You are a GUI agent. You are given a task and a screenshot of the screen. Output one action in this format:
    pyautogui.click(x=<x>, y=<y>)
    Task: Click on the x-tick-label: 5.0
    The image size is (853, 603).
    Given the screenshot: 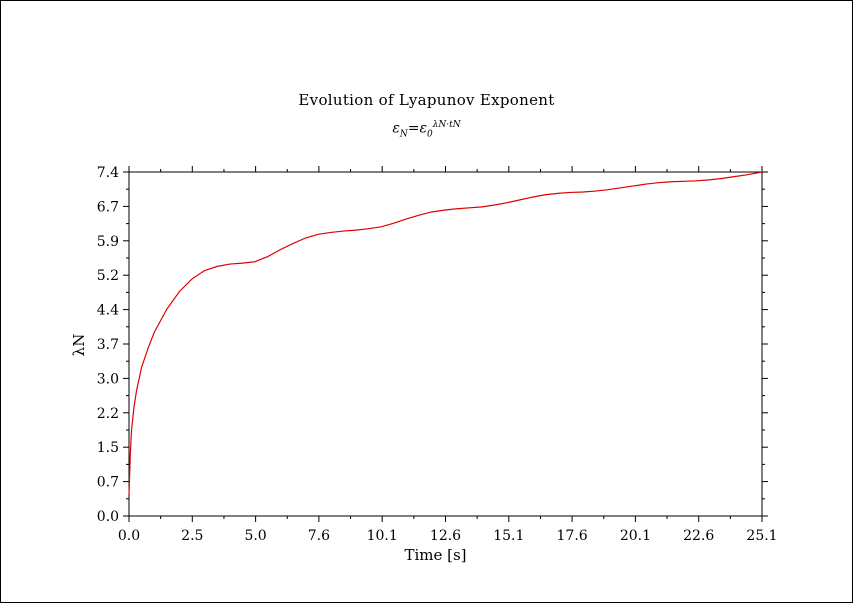 What is the action you would take?
    pyautogui.click(x=255, y=536)
    